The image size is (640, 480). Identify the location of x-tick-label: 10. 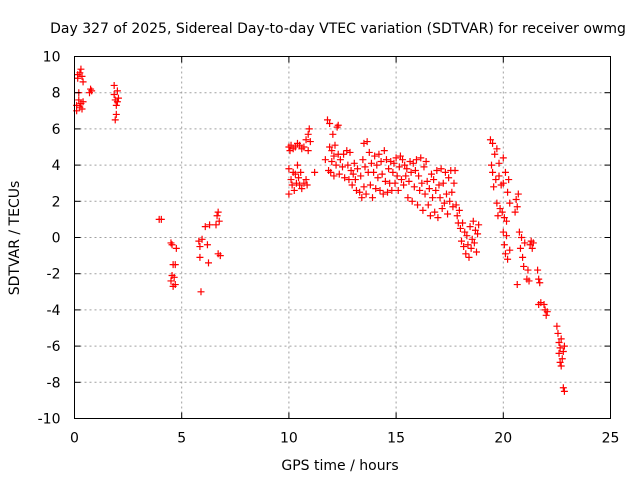
(289, 439).